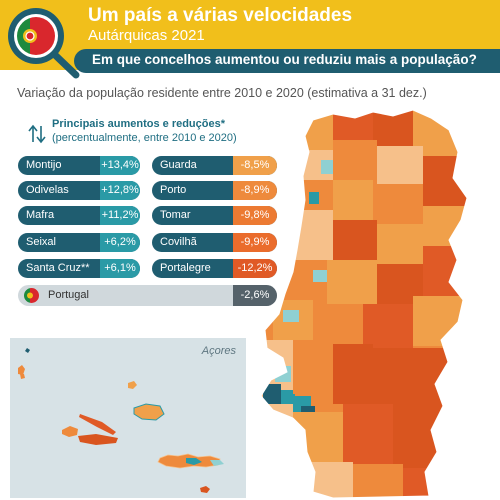 The width and height of the screenshot is (500, 500). What do you see at coordinates (220, 15) in the screenshot?
I see `page-title: Um país a várias velocidades` at bounding box center [220, 15].